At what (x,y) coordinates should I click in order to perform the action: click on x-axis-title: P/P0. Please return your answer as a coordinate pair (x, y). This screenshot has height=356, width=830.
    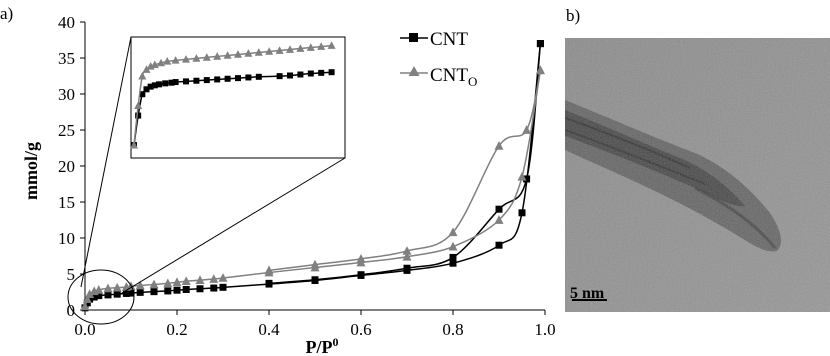
    Looking at the image, I should click on (322, 345).